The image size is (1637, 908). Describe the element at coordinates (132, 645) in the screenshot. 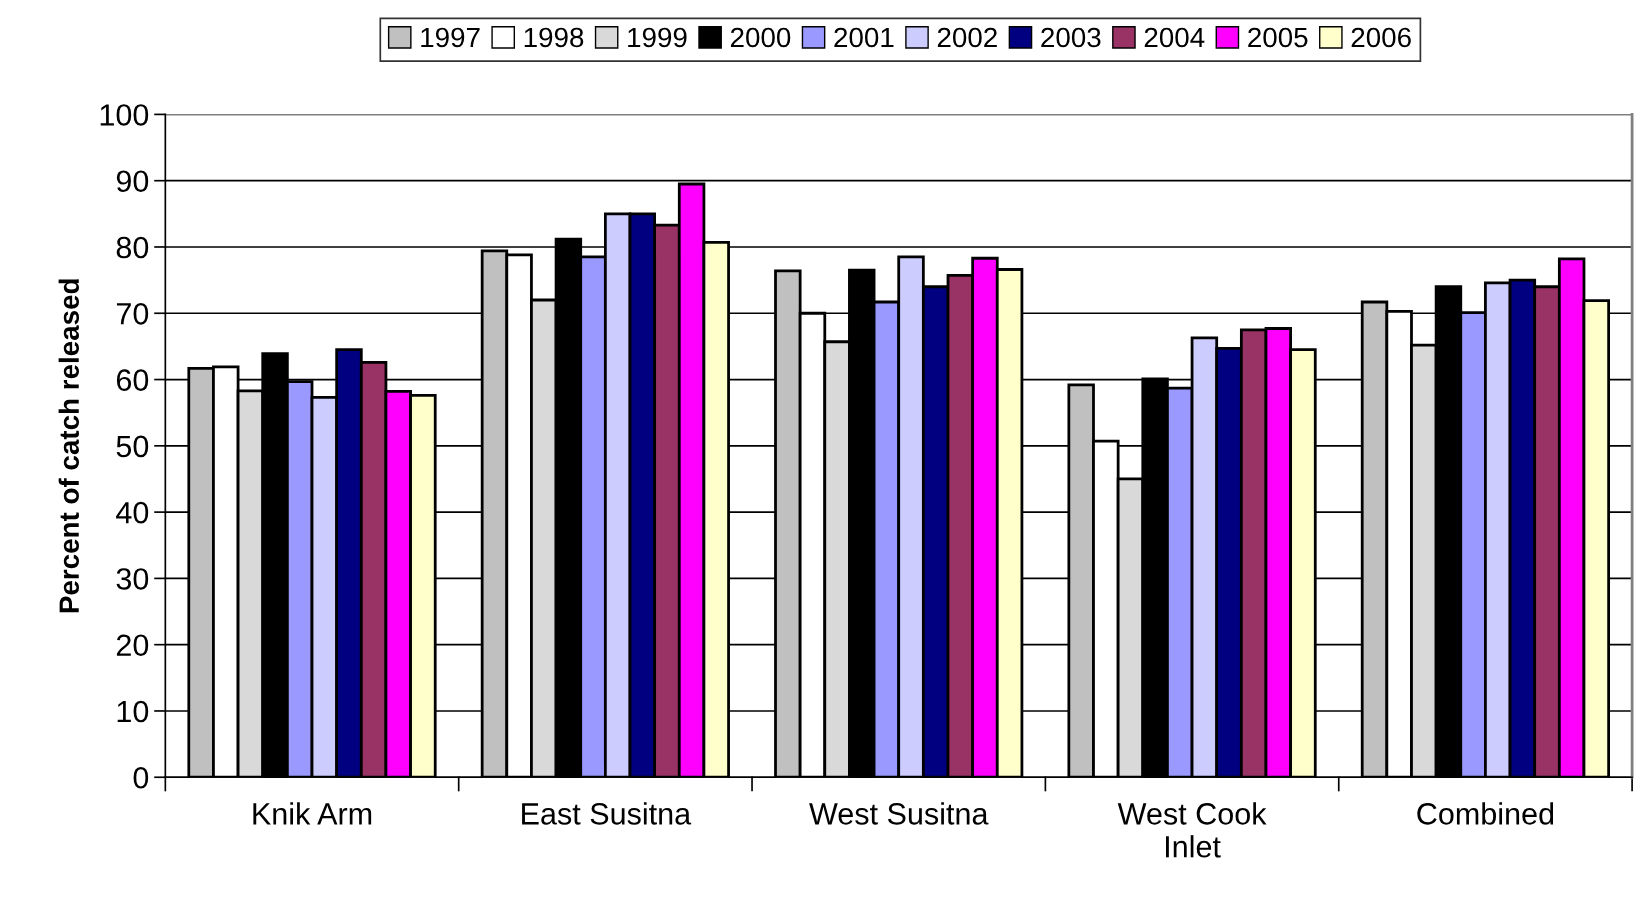

I see `y-tick-label: 20` at that location.